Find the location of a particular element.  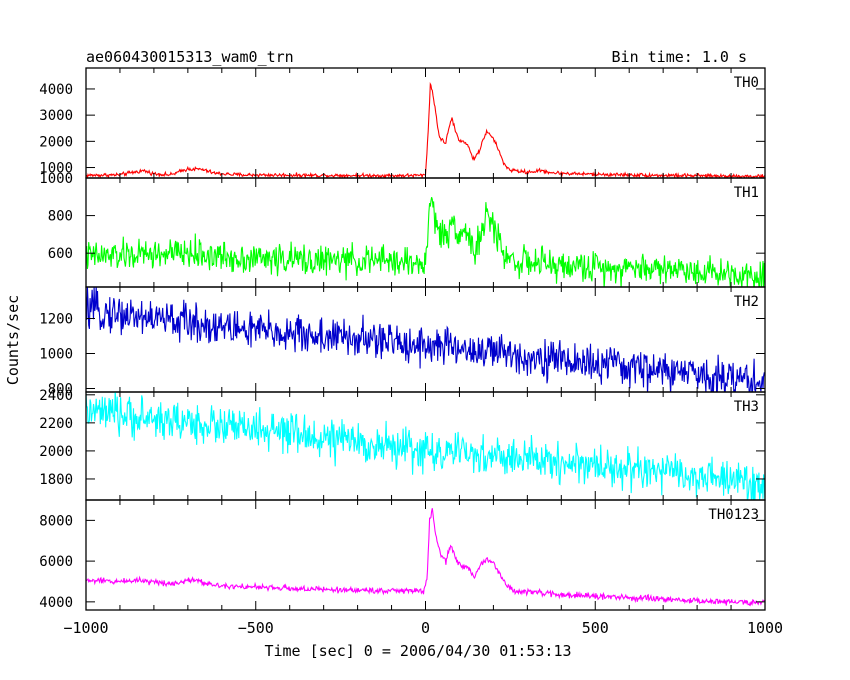

panel-label: TH1 is located at coordinates (746, 193).